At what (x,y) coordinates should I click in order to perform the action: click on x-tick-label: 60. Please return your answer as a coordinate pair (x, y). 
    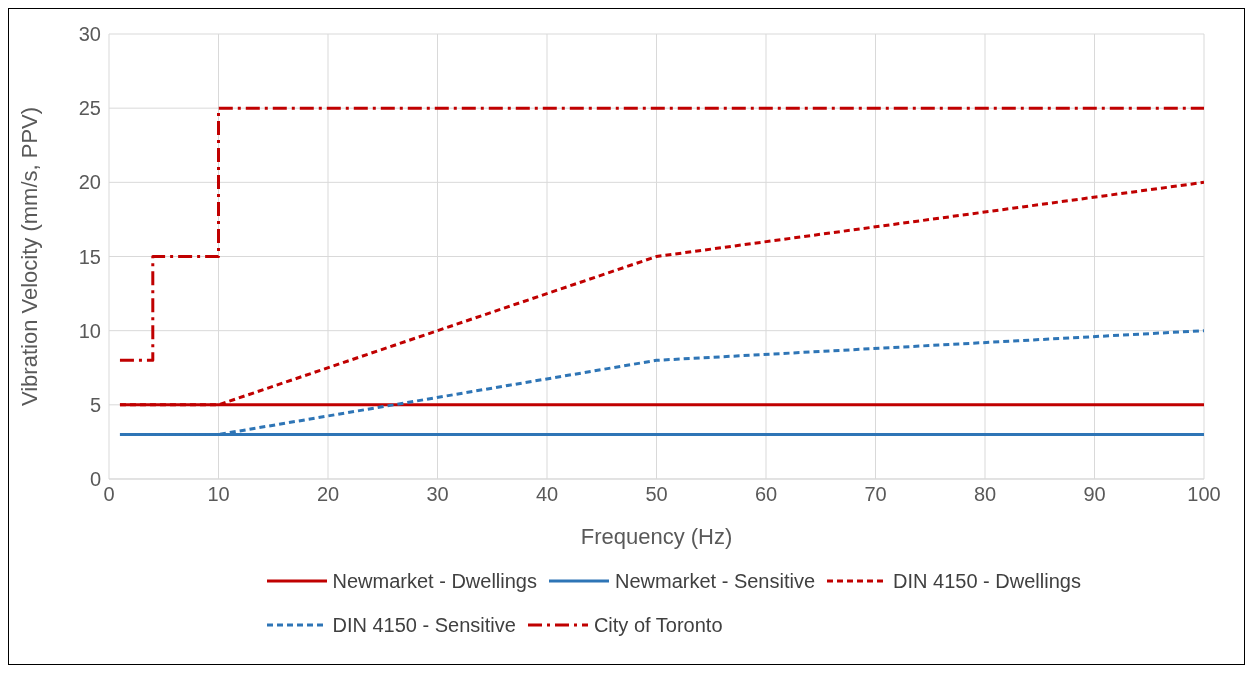
    Looking at the image, I should click on (766, 494).